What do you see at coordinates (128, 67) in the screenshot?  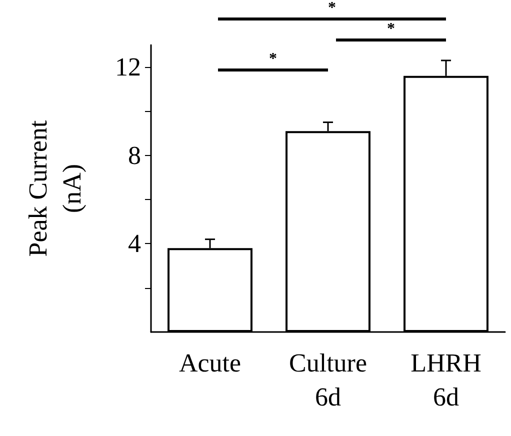 I see `y-tick-label: 12` at bounding box center [128, 67].